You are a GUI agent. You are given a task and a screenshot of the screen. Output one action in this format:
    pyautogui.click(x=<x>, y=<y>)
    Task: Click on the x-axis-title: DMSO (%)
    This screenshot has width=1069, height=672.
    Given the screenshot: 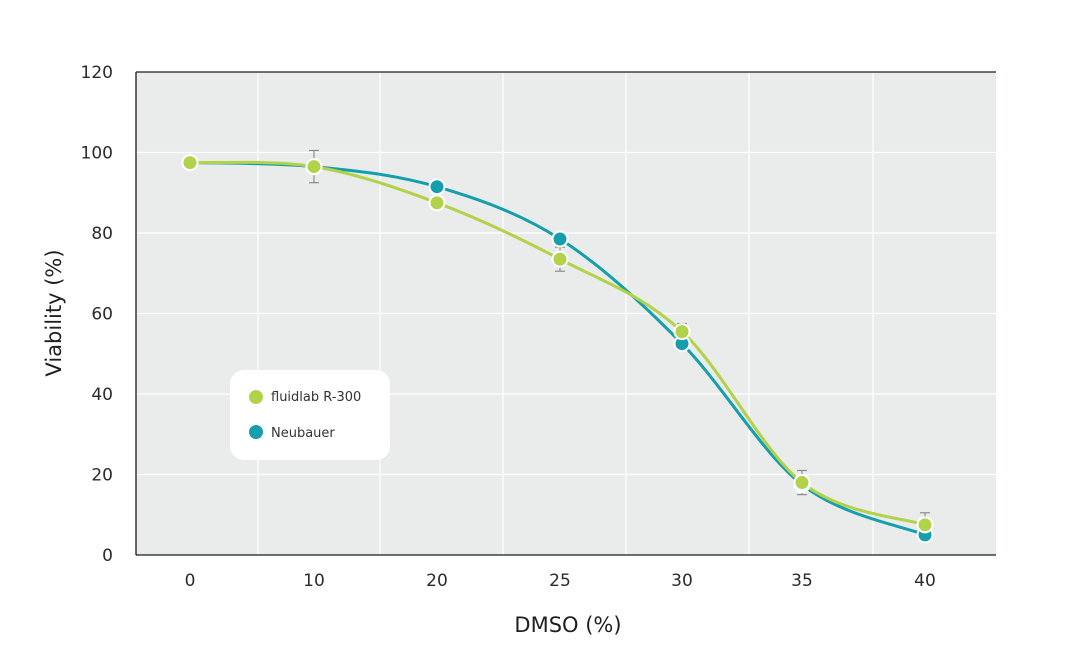 What is the action you would take?
    pyautogui.click(x=567, y=625)
    